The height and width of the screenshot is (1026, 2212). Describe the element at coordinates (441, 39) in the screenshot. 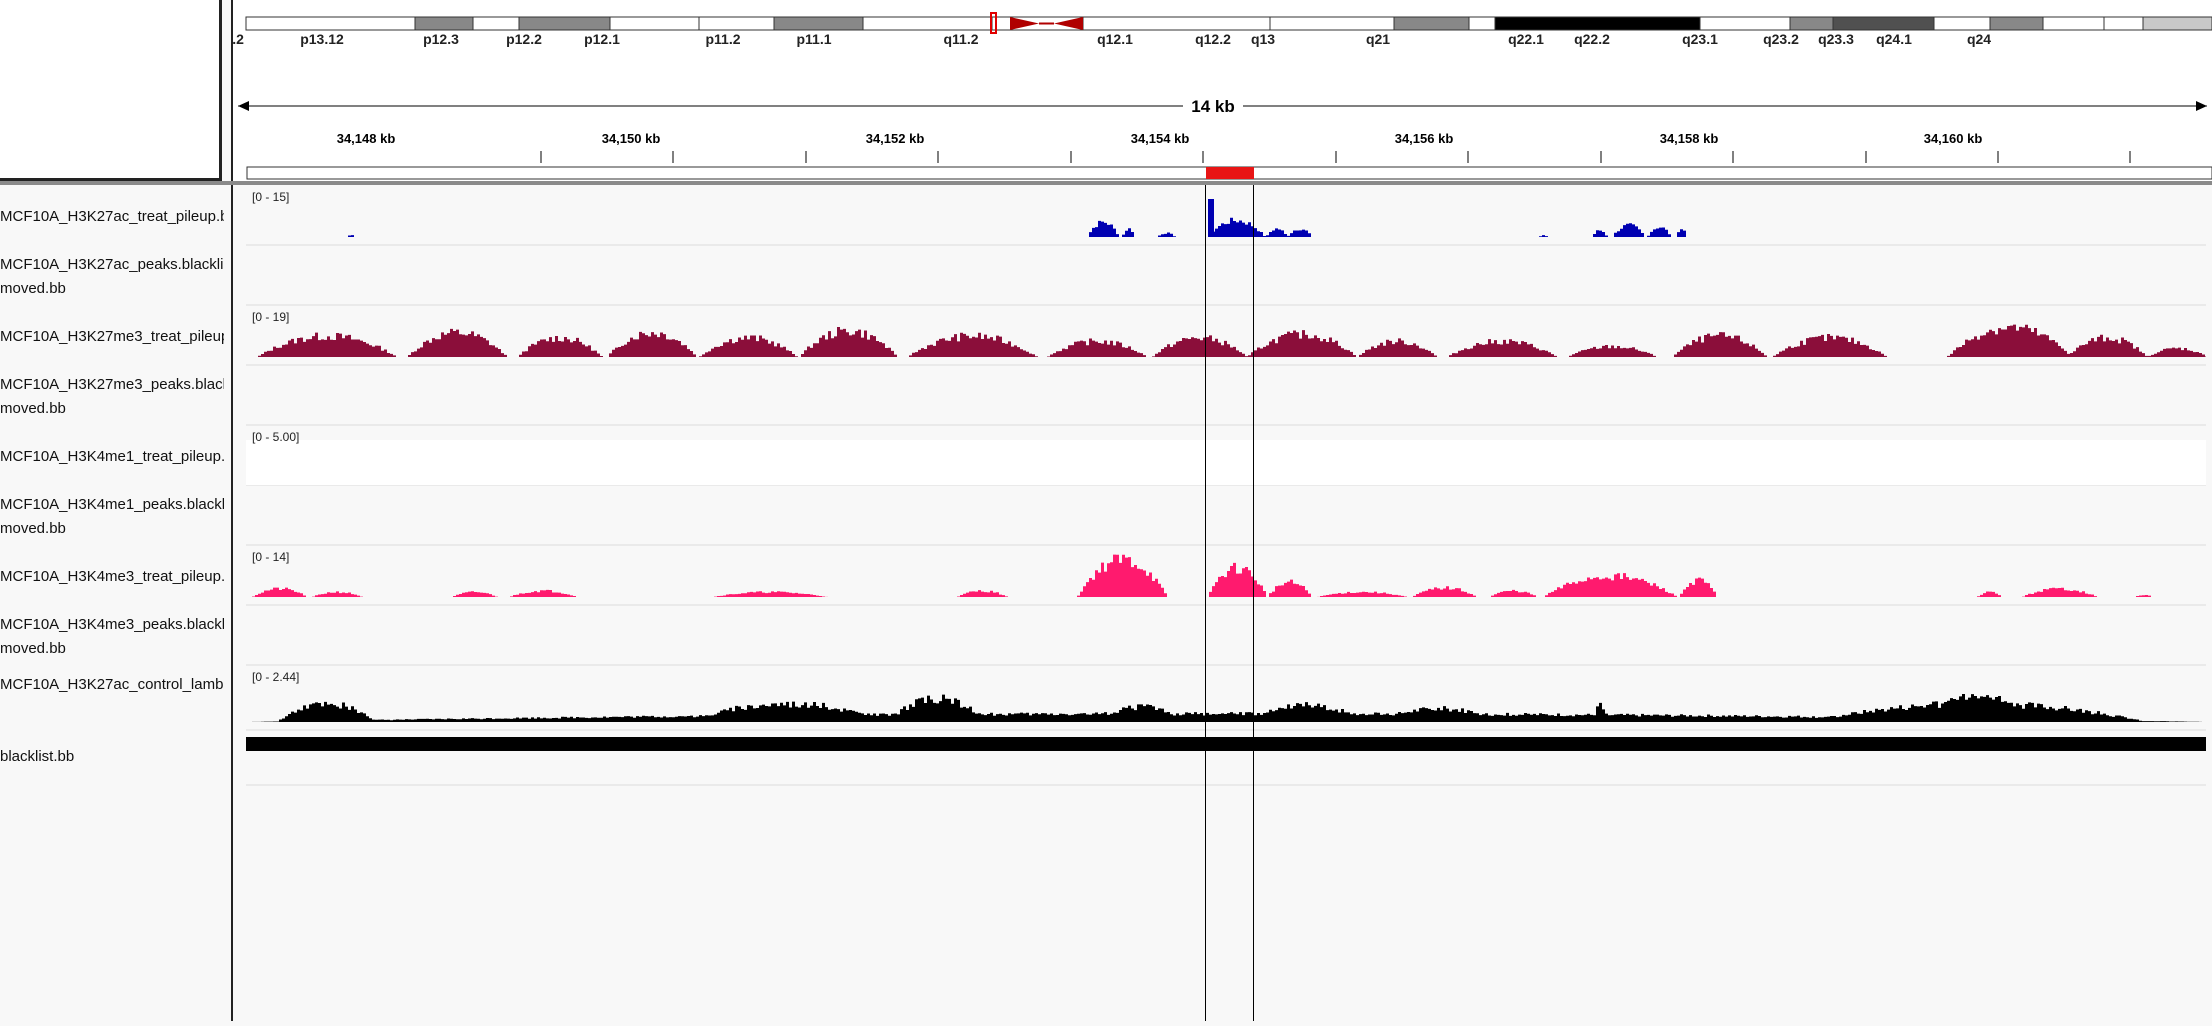

I see `cytoband-label: p12.3` at that location.